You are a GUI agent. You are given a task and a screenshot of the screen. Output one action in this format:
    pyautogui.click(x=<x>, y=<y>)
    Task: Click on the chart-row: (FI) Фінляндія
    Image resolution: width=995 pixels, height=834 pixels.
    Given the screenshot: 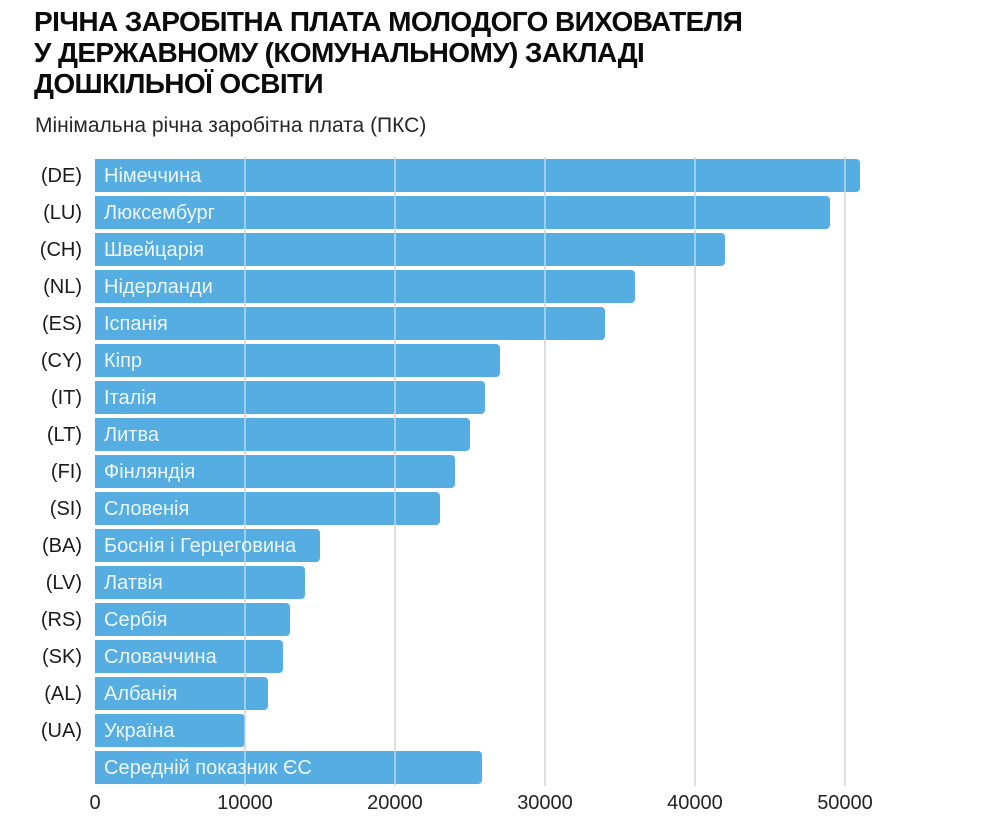 What is the action you would take?
    pyautogui.click(x=497, y=471)
    